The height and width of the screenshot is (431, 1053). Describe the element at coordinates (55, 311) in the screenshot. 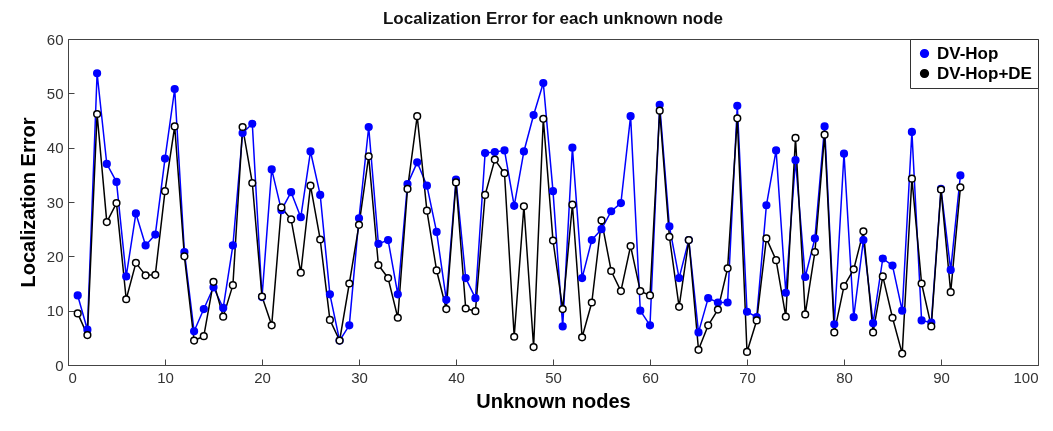

I see `y-tick-label: 10` at that location.